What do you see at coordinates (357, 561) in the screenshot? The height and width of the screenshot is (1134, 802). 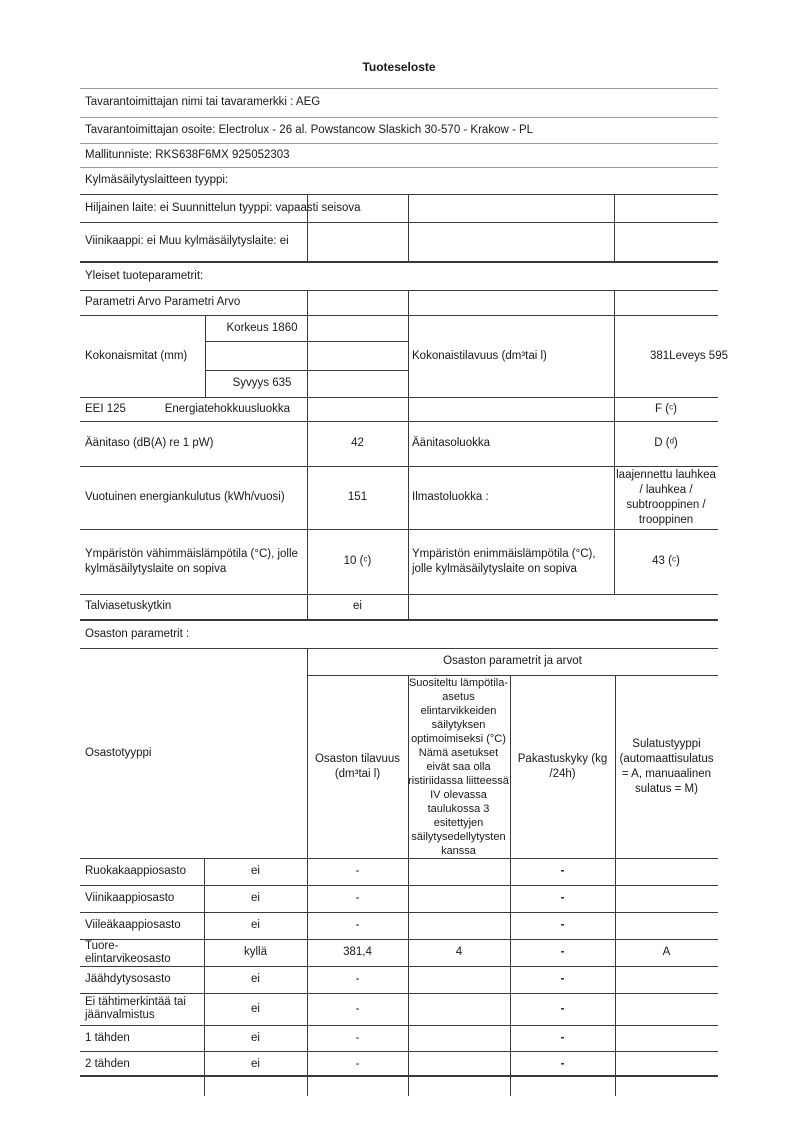 I see `min-ambient-temp-value: 10 (ᶜ)` at bounding box center [357, 561].